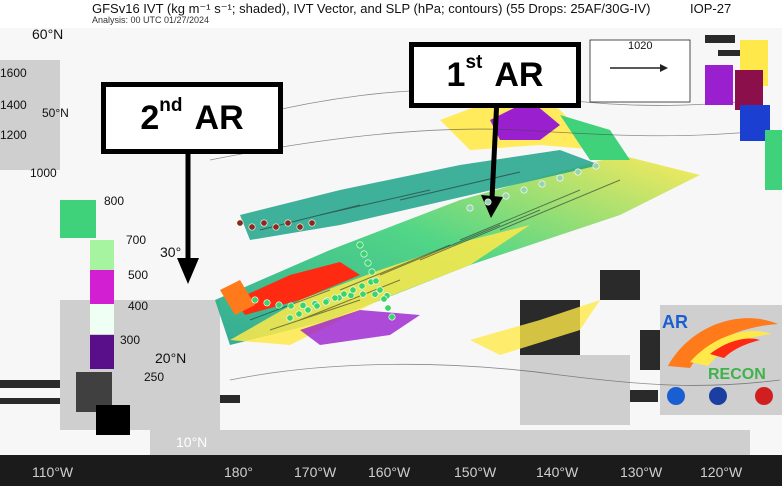 This screenshot has width=782, height=486. What do you see at coordinates (138, 306) in the screenshot?
I see `colorbar-value-400: 400` at bounding box center [138, 306].